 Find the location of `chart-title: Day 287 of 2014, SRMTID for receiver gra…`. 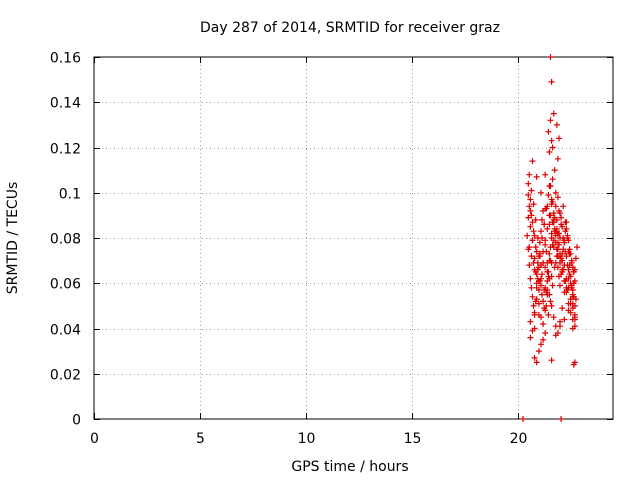

chart-title: Day 287 of 2014, SRMTID for receiver gra… is located at coordinates (350, 28).